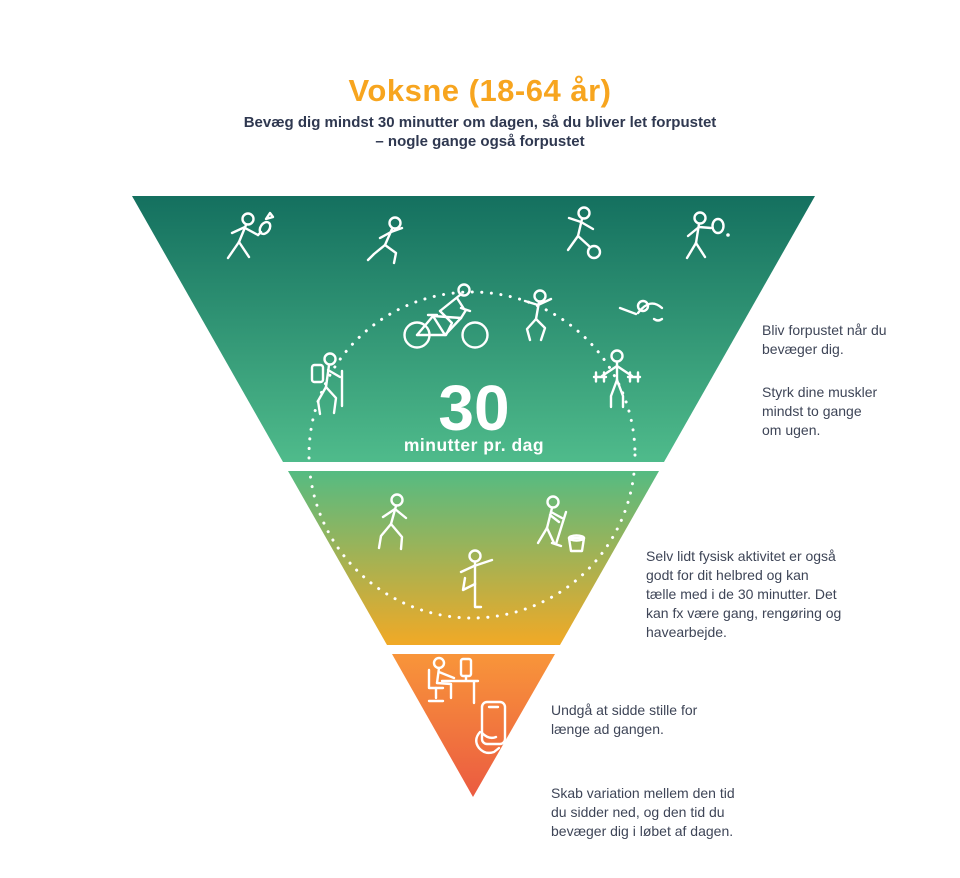 The image size is (960, 878). I want to click on phone-in-hand-icon, so click(491, 727).